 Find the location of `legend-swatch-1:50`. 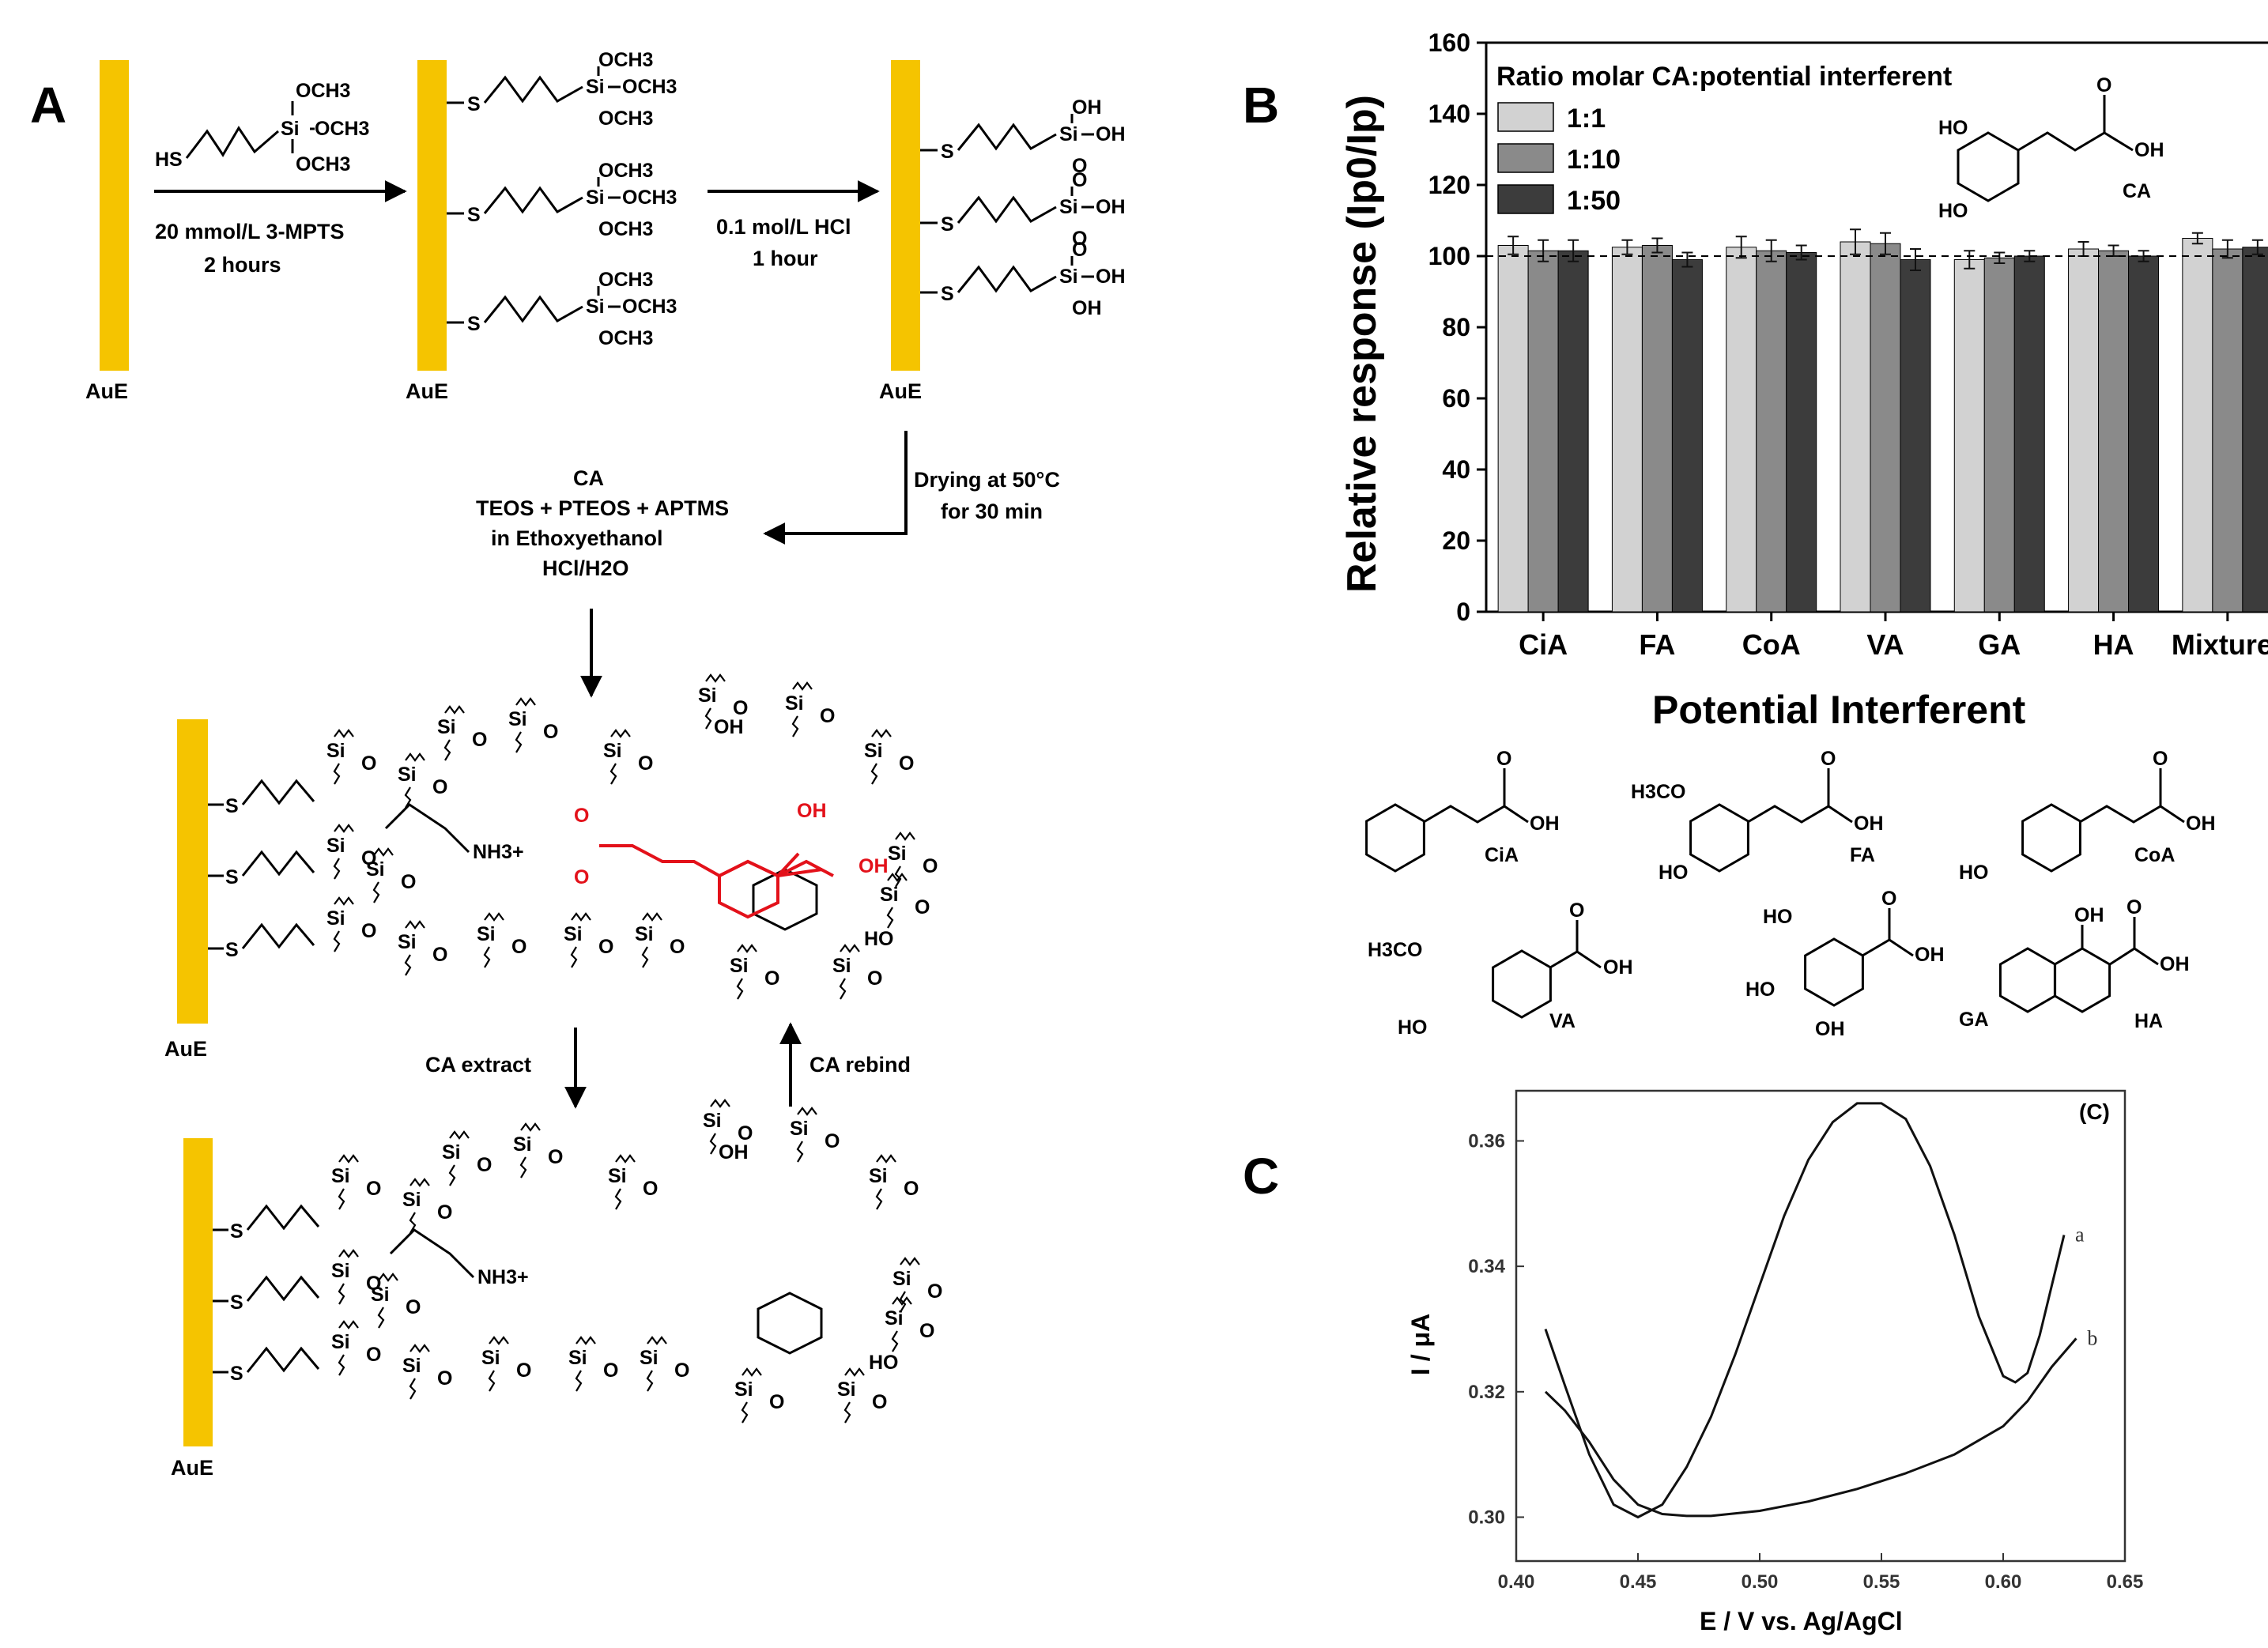

legend-swatch-1:50 is located at coordinates (1525, 199).